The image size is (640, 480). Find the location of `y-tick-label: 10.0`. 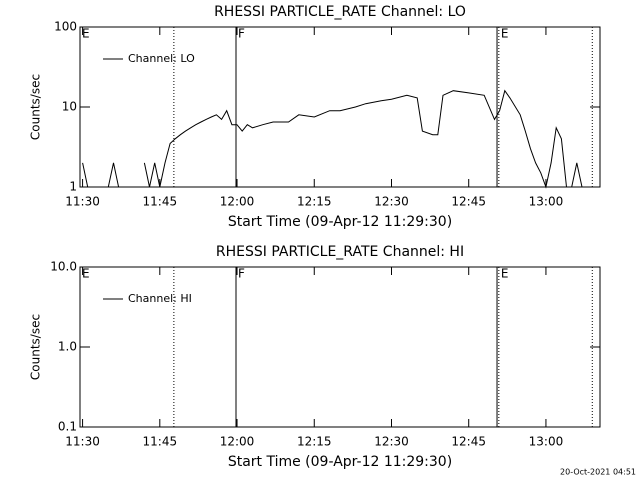

y-tick-label: 10.0 is located at coordinates (63, 267).